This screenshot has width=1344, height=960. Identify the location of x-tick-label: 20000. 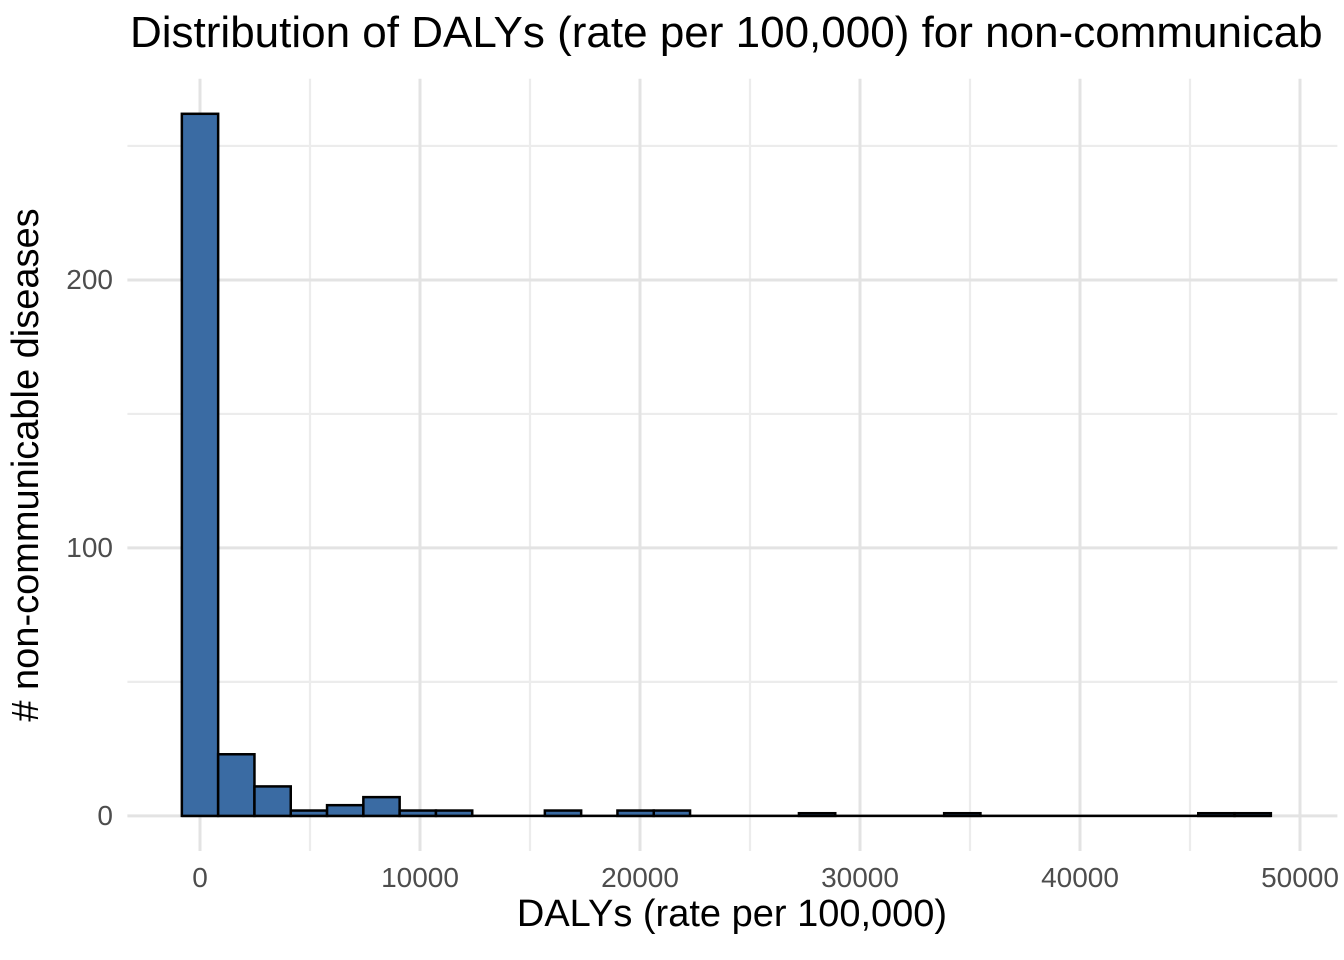
(640, 877).